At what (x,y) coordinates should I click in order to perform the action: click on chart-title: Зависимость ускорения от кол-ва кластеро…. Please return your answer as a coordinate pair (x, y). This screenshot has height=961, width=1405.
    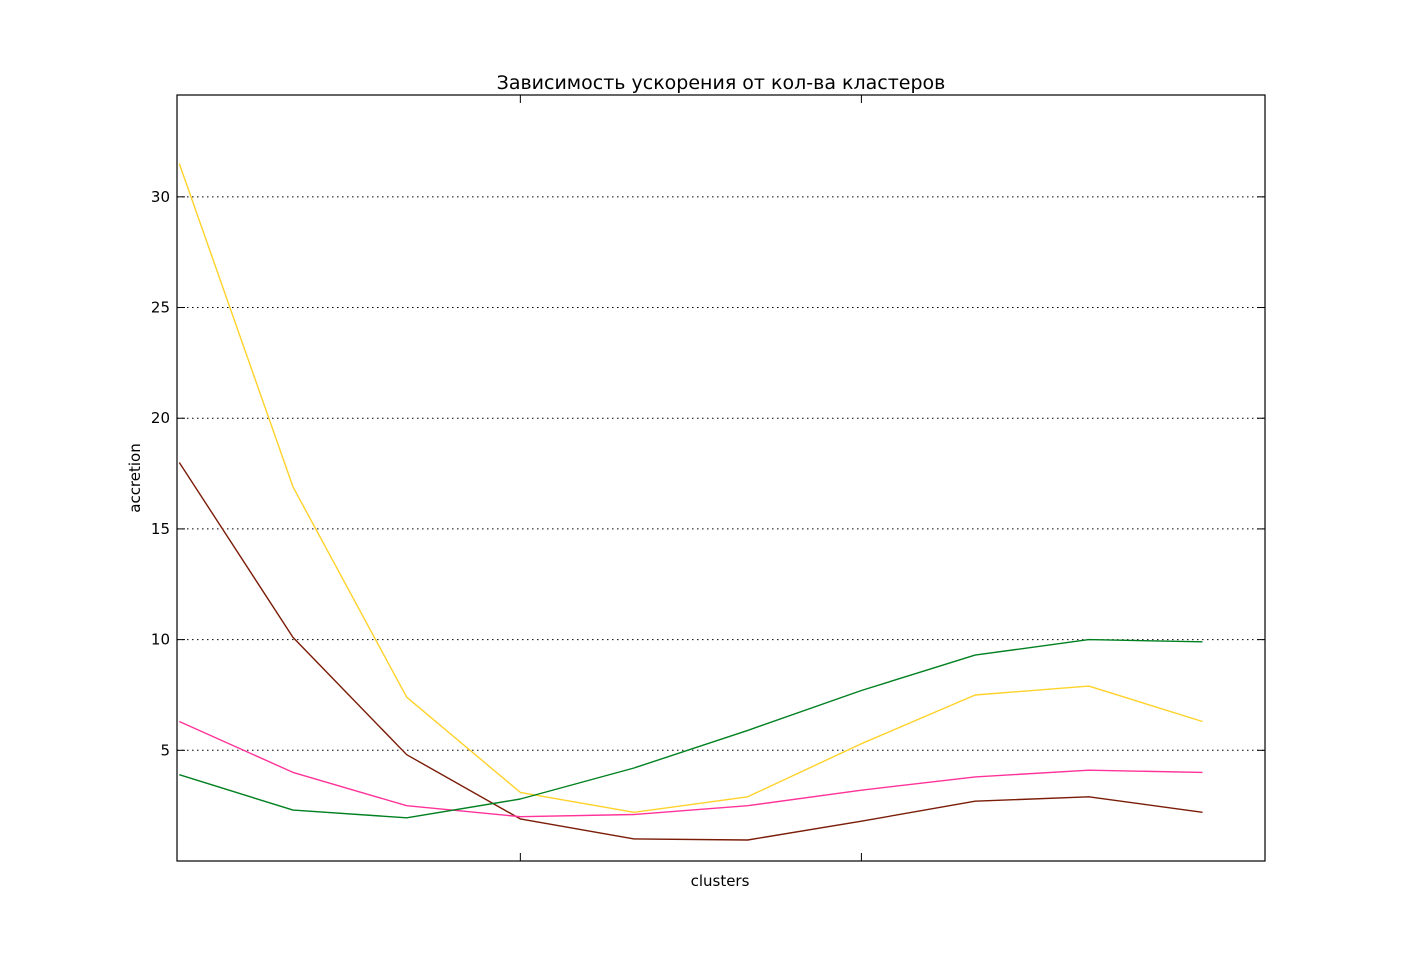
    Looking at the image, I should click on (721, 83).